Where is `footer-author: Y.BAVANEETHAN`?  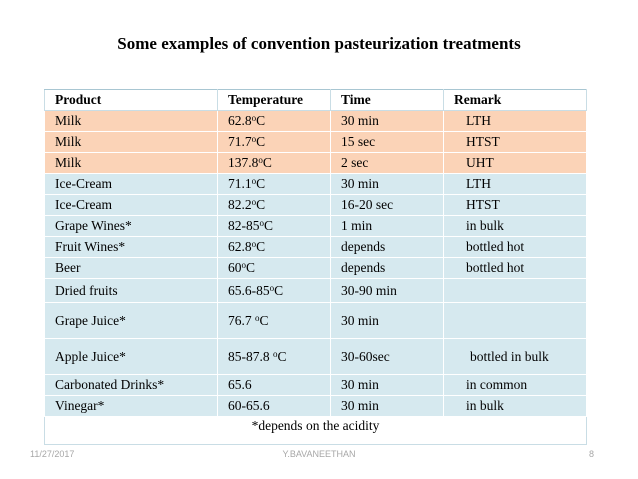 footer-author: Y.BAVANEETHAN is located at coordinates (319, 454).